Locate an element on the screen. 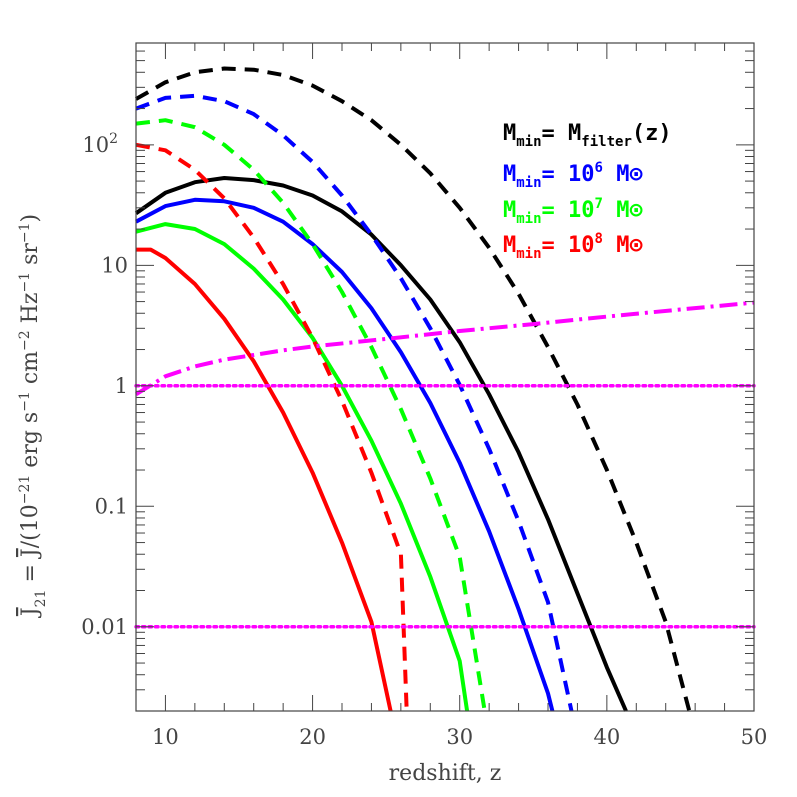 The height and width of the screenshot is (797, 797). y-label-exp2: −1 is located at coordinates (25, 401).